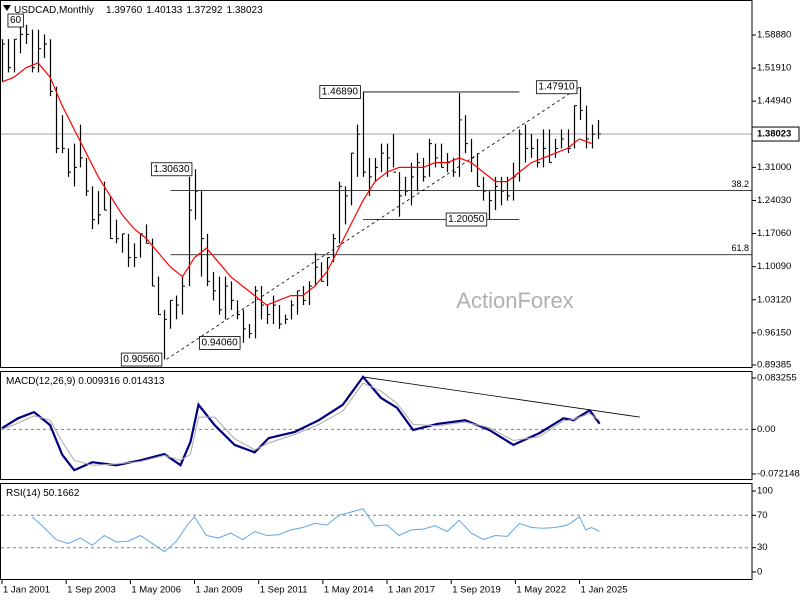 The image size is (800, 600). I want to click on x-tick-label: 1 Jan 2017, so click(411, 590).